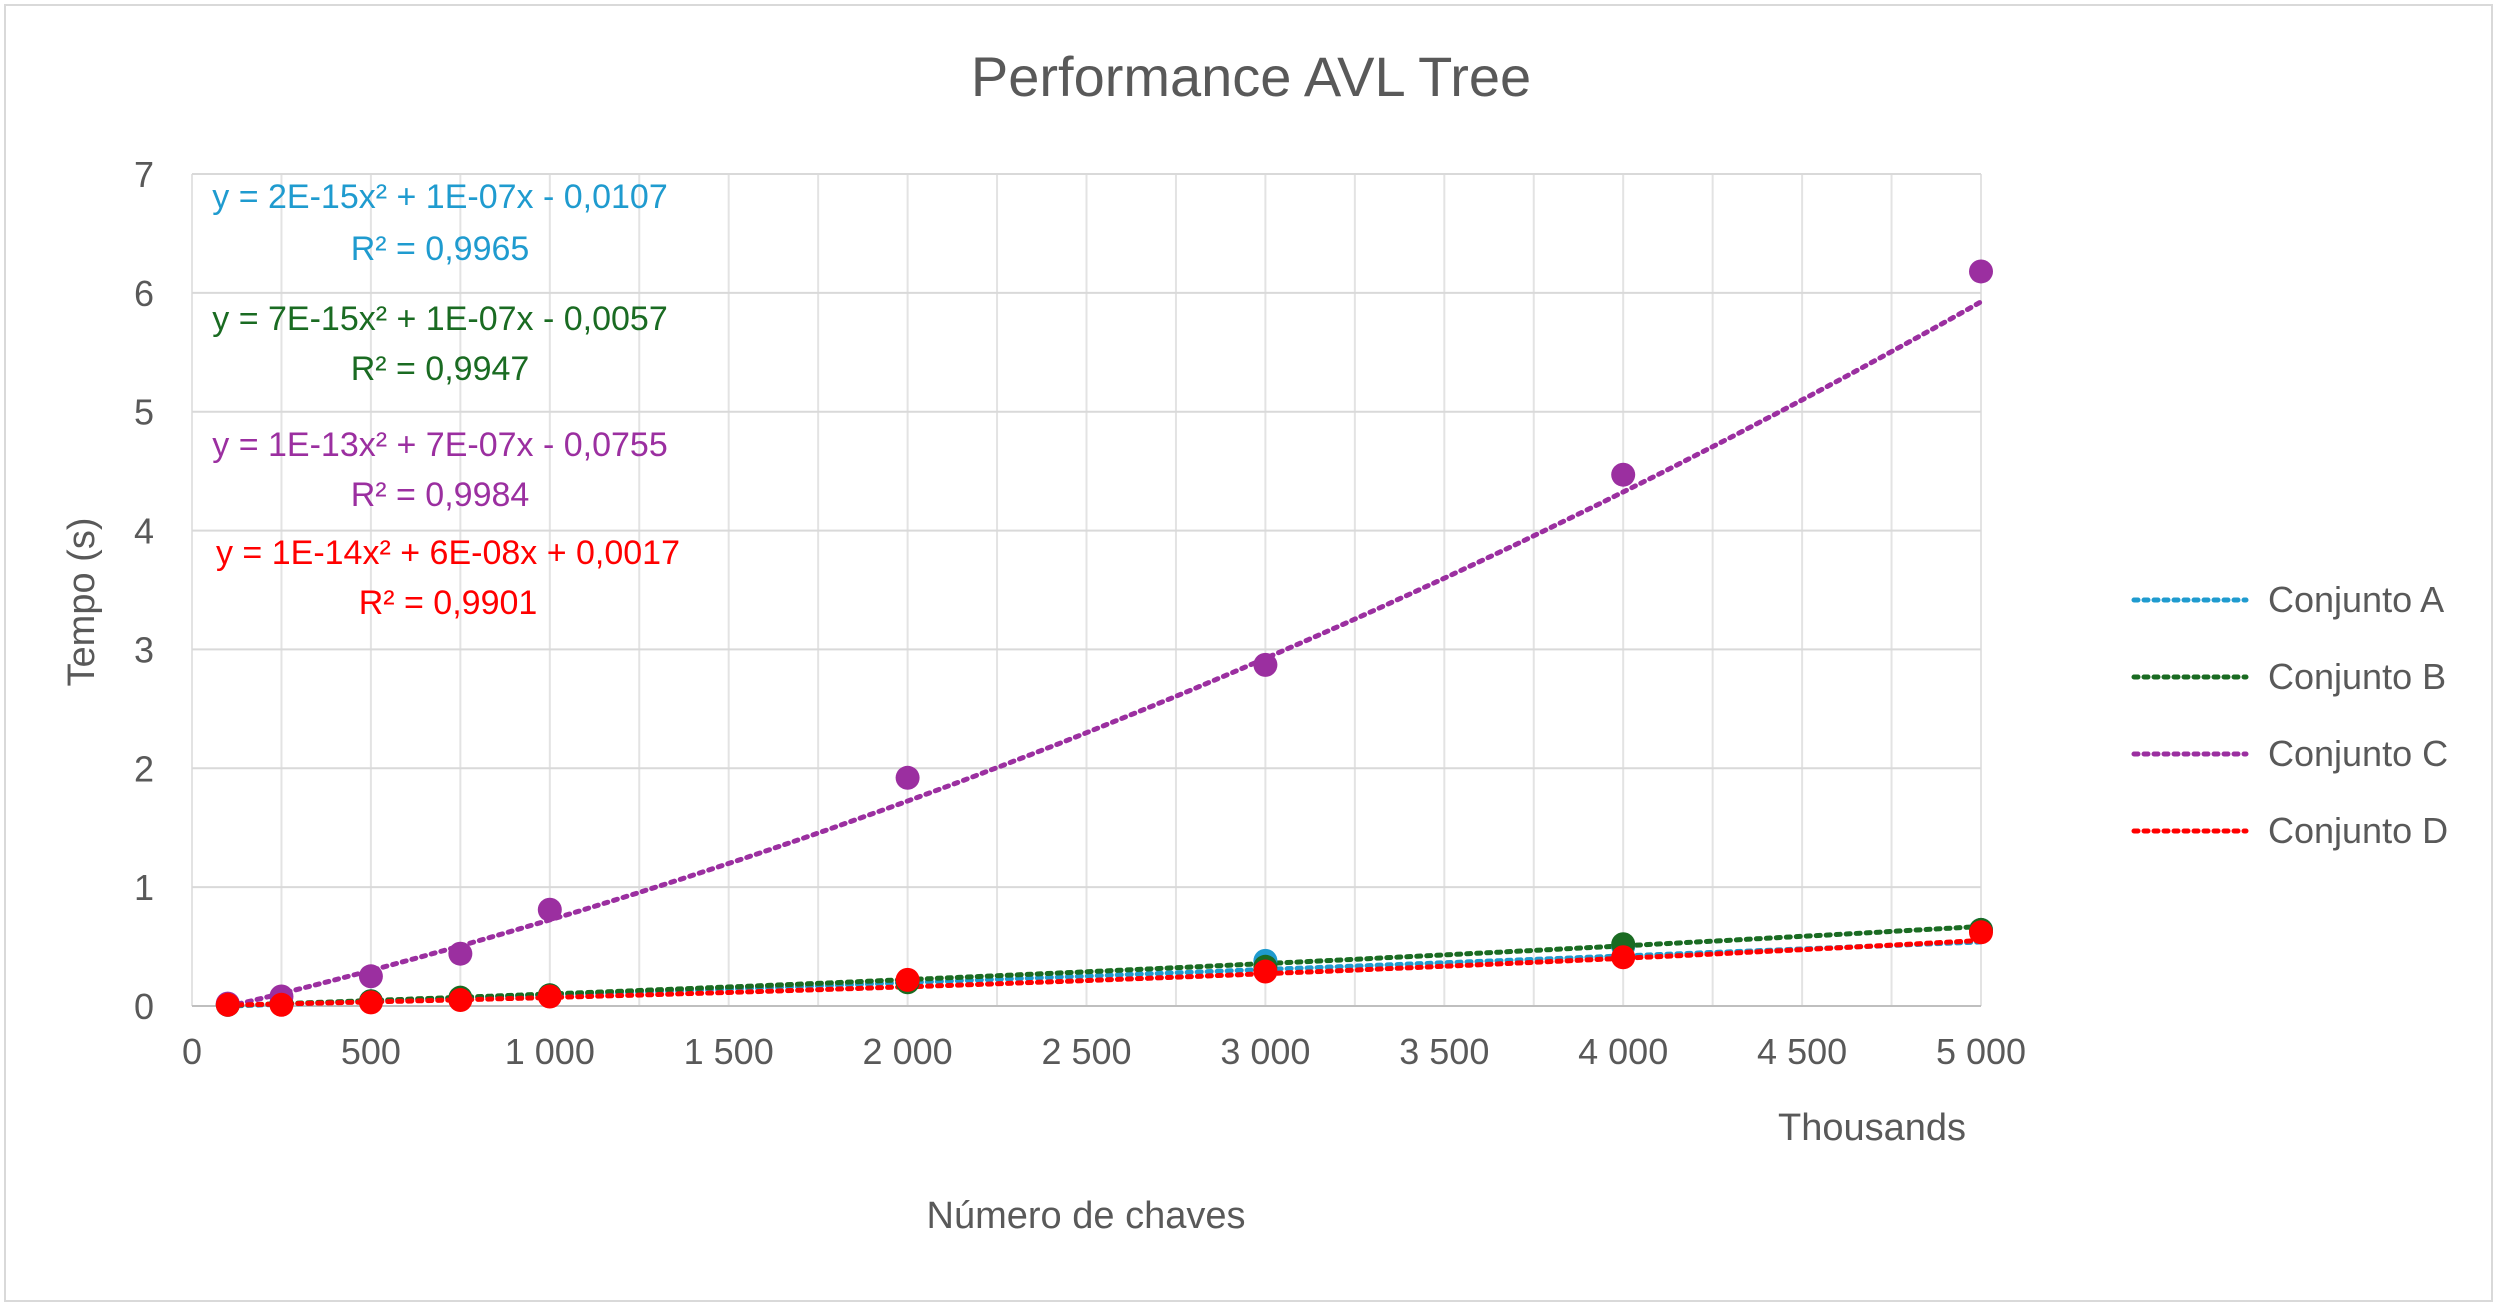 The width and height of the screenshot is (2497, 1306). I want to click on x-tick-label: 1 000, so click(550, 1051).